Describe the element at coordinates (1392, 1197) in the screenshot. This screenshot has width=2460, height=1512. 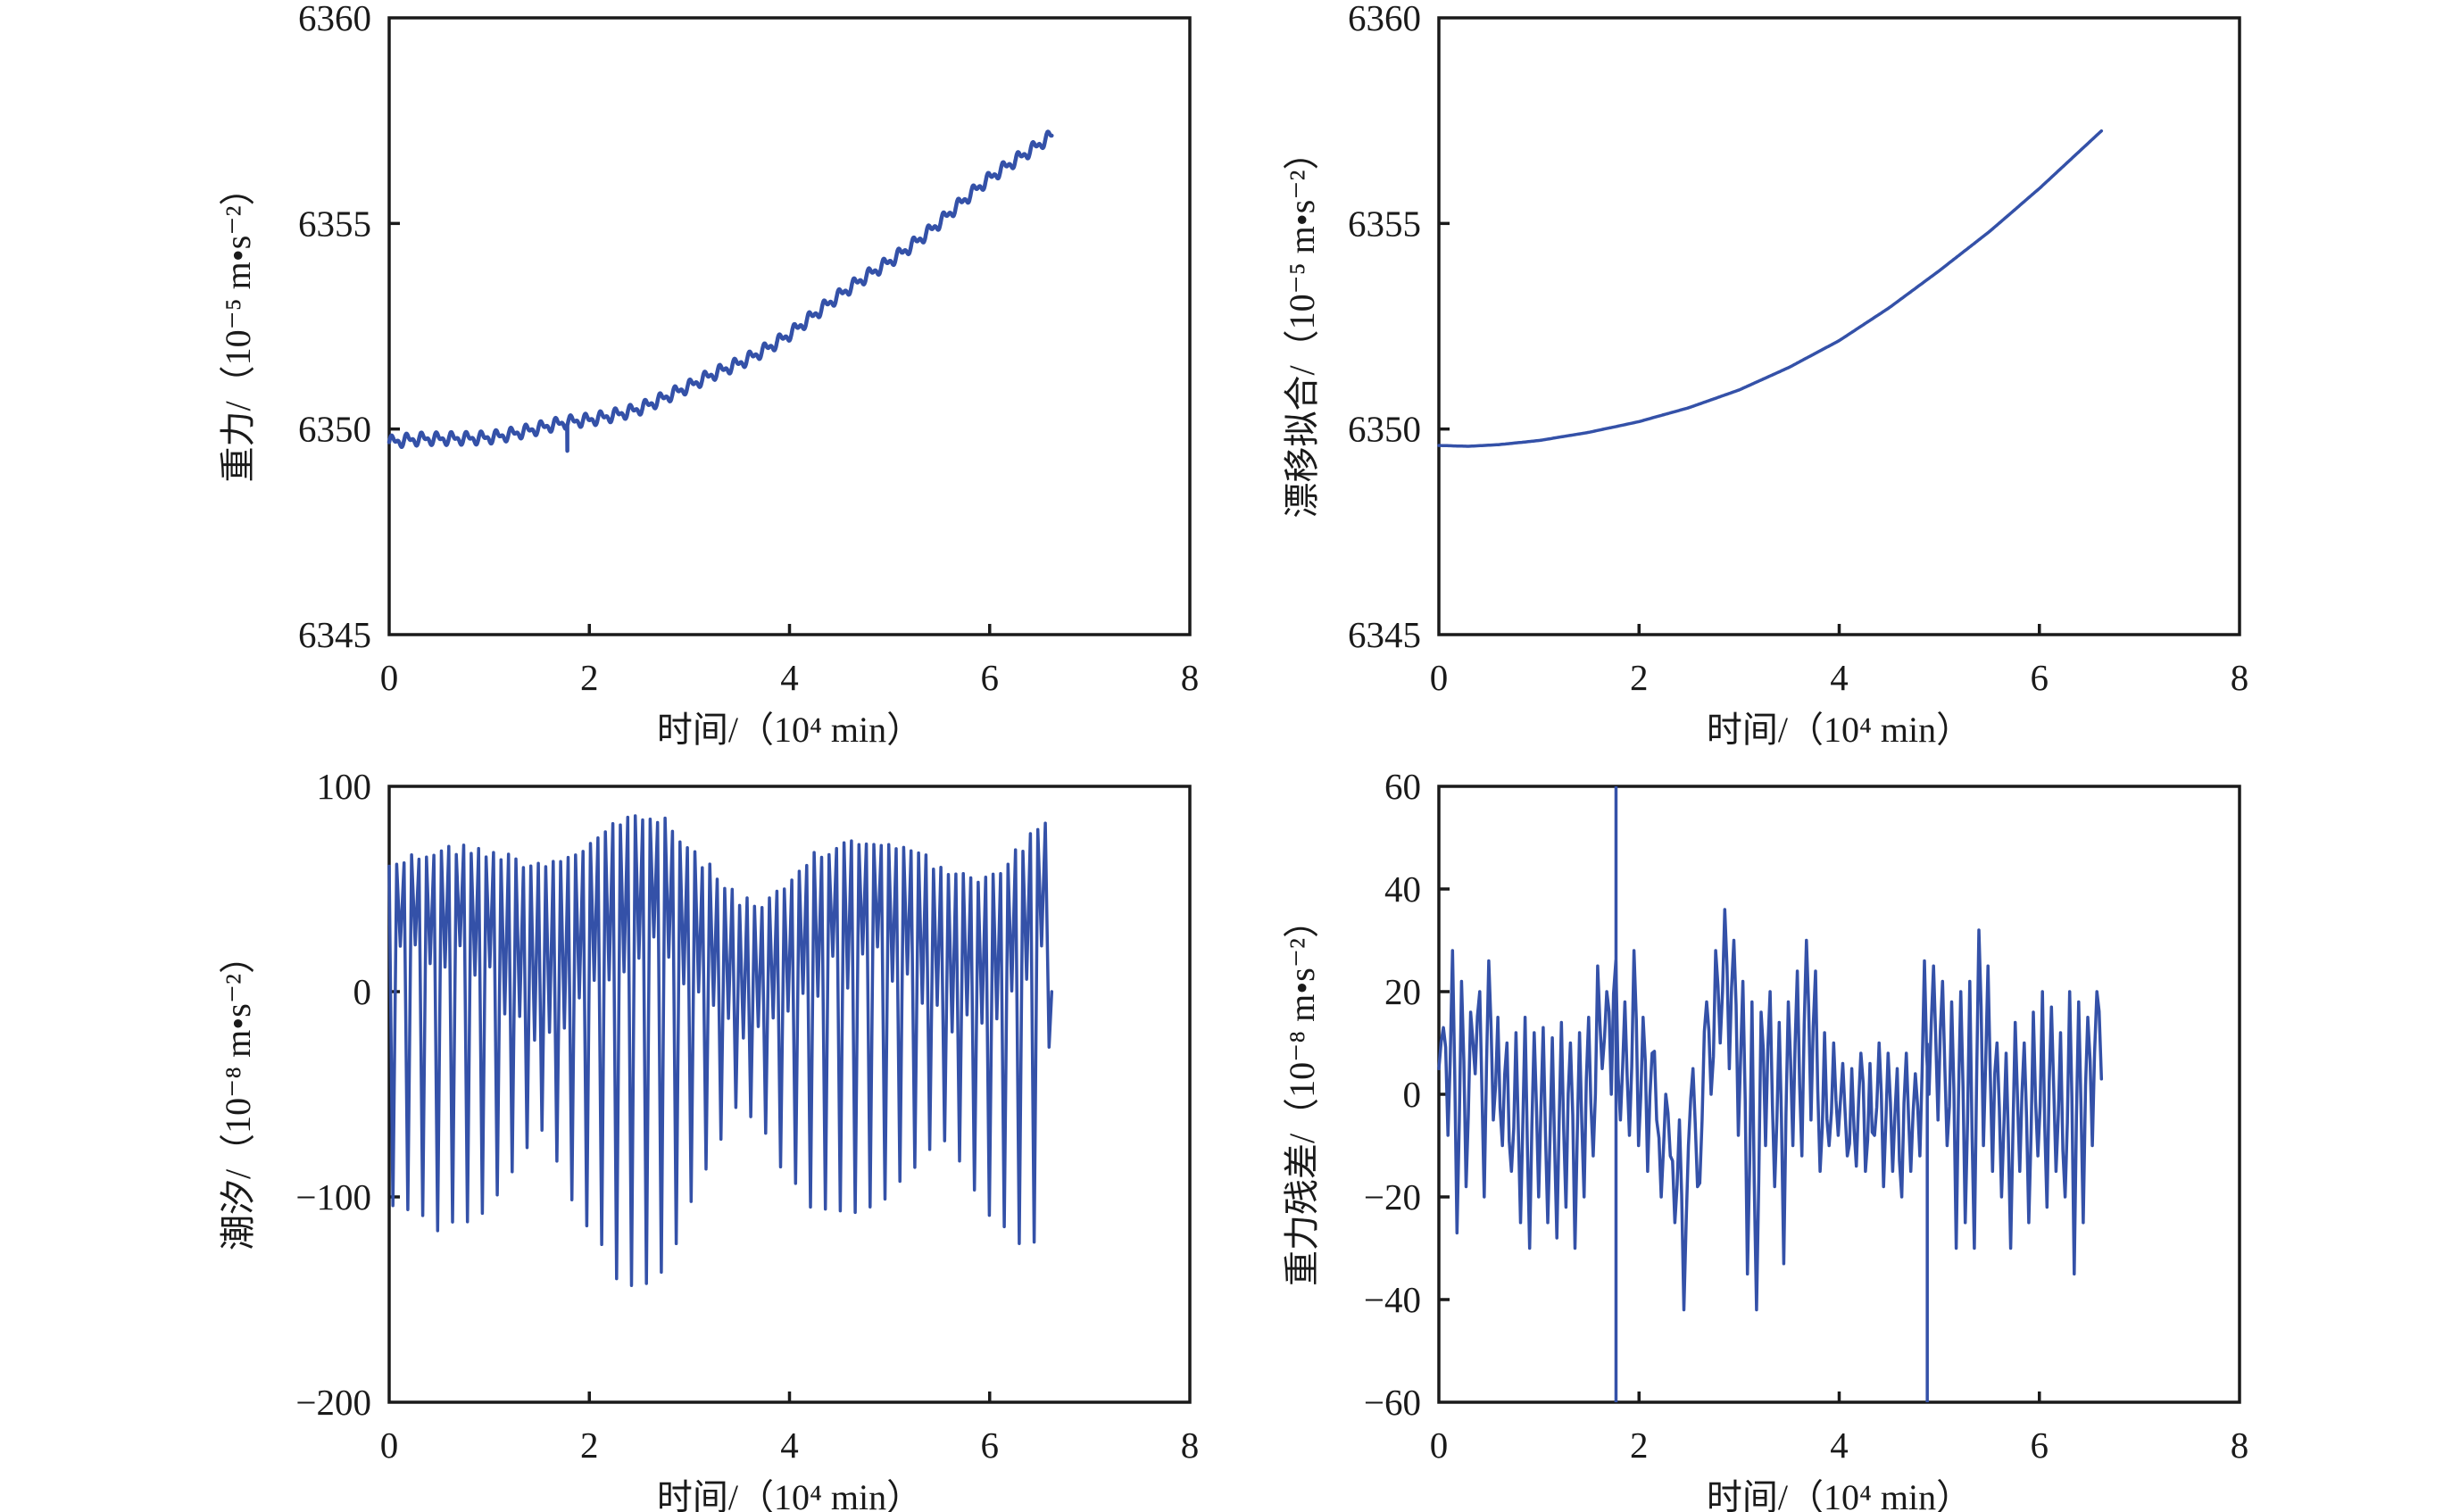
I see `y-tick-label: −20` at that location.